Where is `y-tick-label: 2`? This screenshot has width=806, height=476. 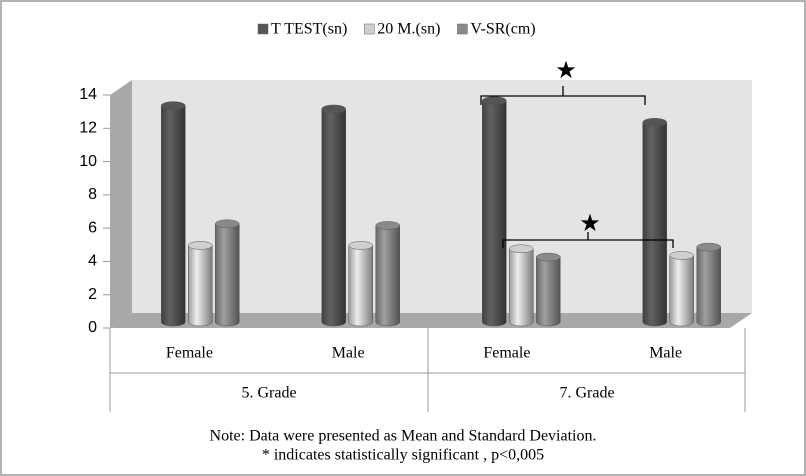
y-tick-label: 2 is located at coordinates (92, 294).